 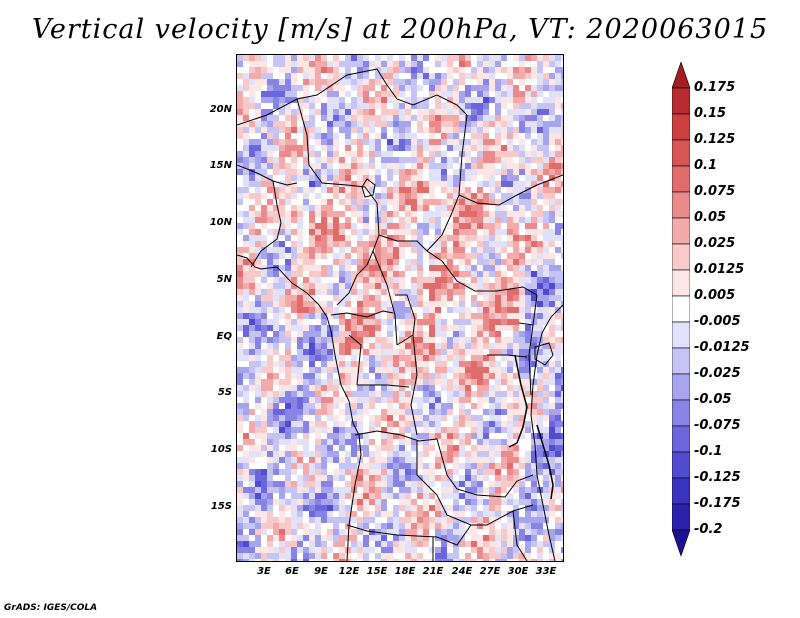 I want to click on lon-tick: 12E, so click(x=349, y=571).